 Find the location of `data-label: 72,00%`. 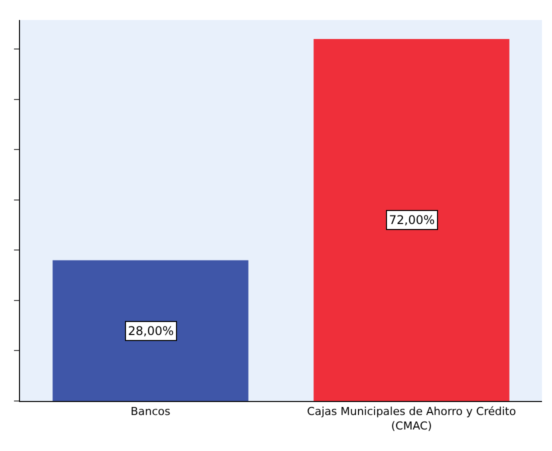

data-label: 72,00% is located at coordinates (412, 220).